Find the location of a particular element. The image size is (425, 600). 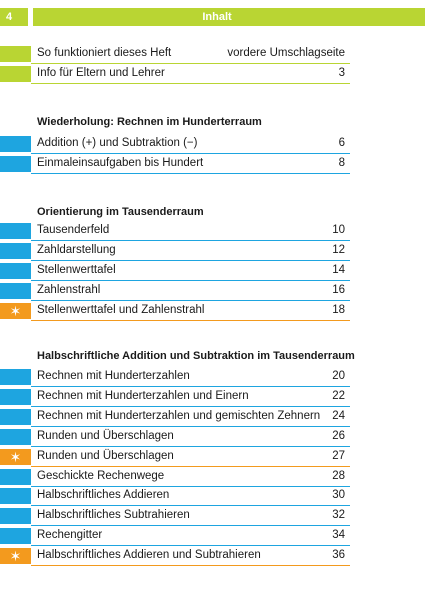

toc-label: Stellenwerttafel is located at coordinates (76, 269).